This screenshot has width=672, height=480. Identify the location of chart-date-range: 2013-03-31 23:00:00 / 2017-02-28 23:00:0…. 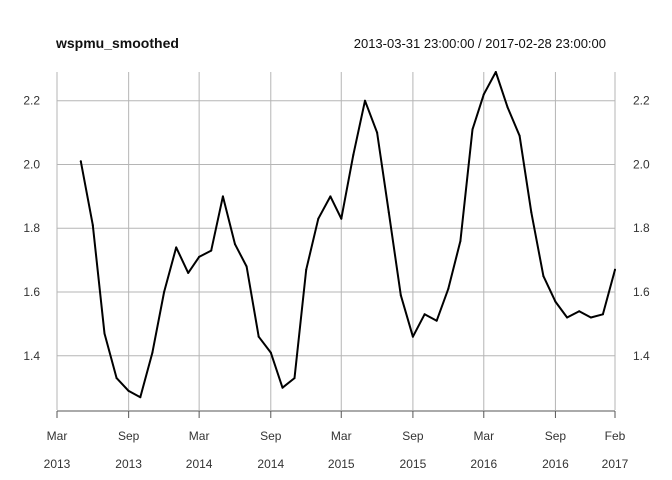
(480, 43).